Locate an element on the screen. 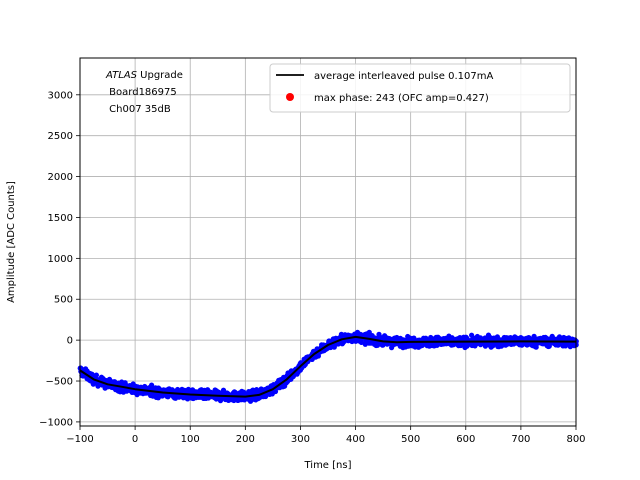 Image resolution: width=640 pixels, height=480 pixels. legend-box is located at coordinates (420, 88).